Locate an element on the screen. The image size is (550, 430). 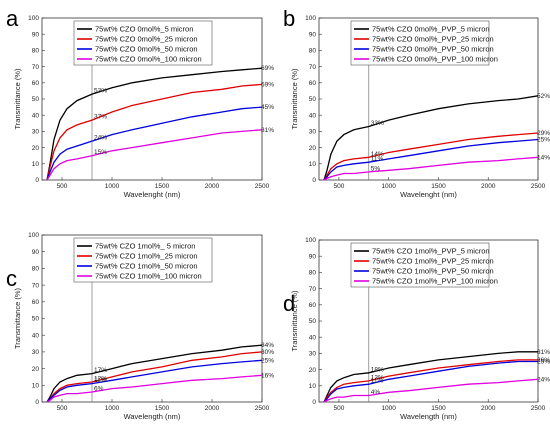
data-label-end: 26% is located at coordinates (543, 360).